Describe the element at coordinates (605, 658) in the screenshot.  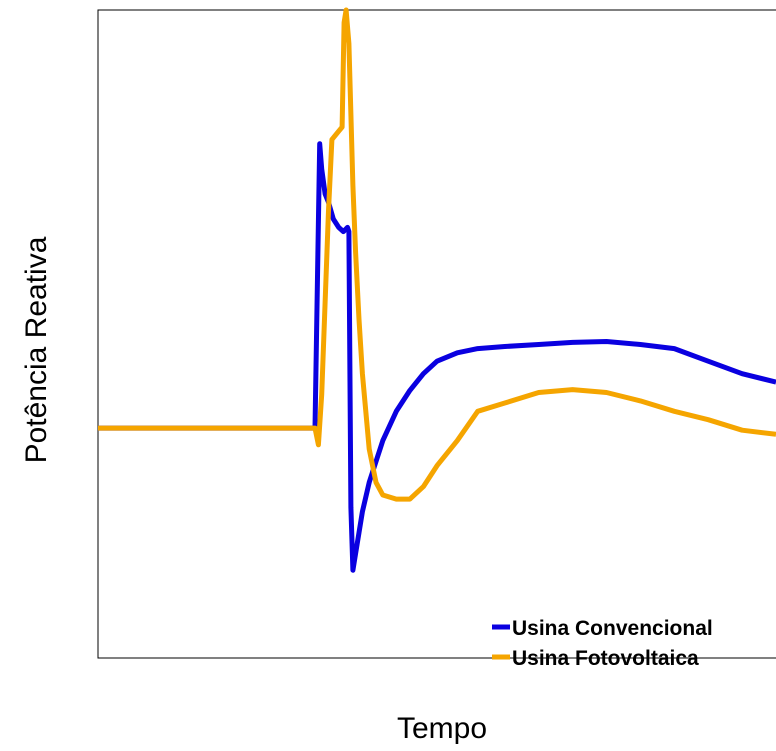
I see `legend-label-2: Usina Fotovoltaica` at that location.